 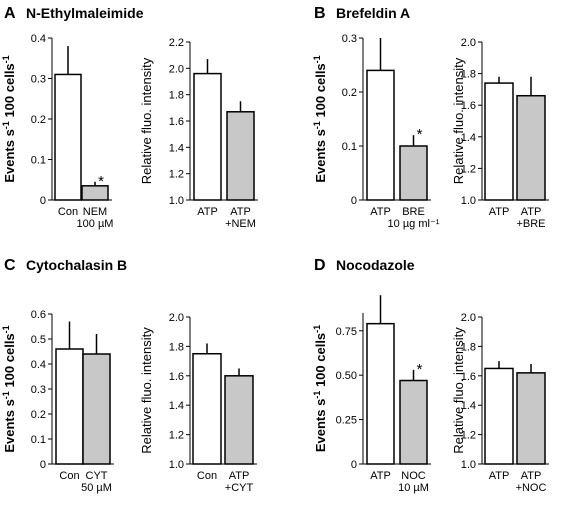 What do you see at coordinates (38, 315) in the screenshot?
I see `y-tick-label: 0.6` at bounding box center [38, 315].